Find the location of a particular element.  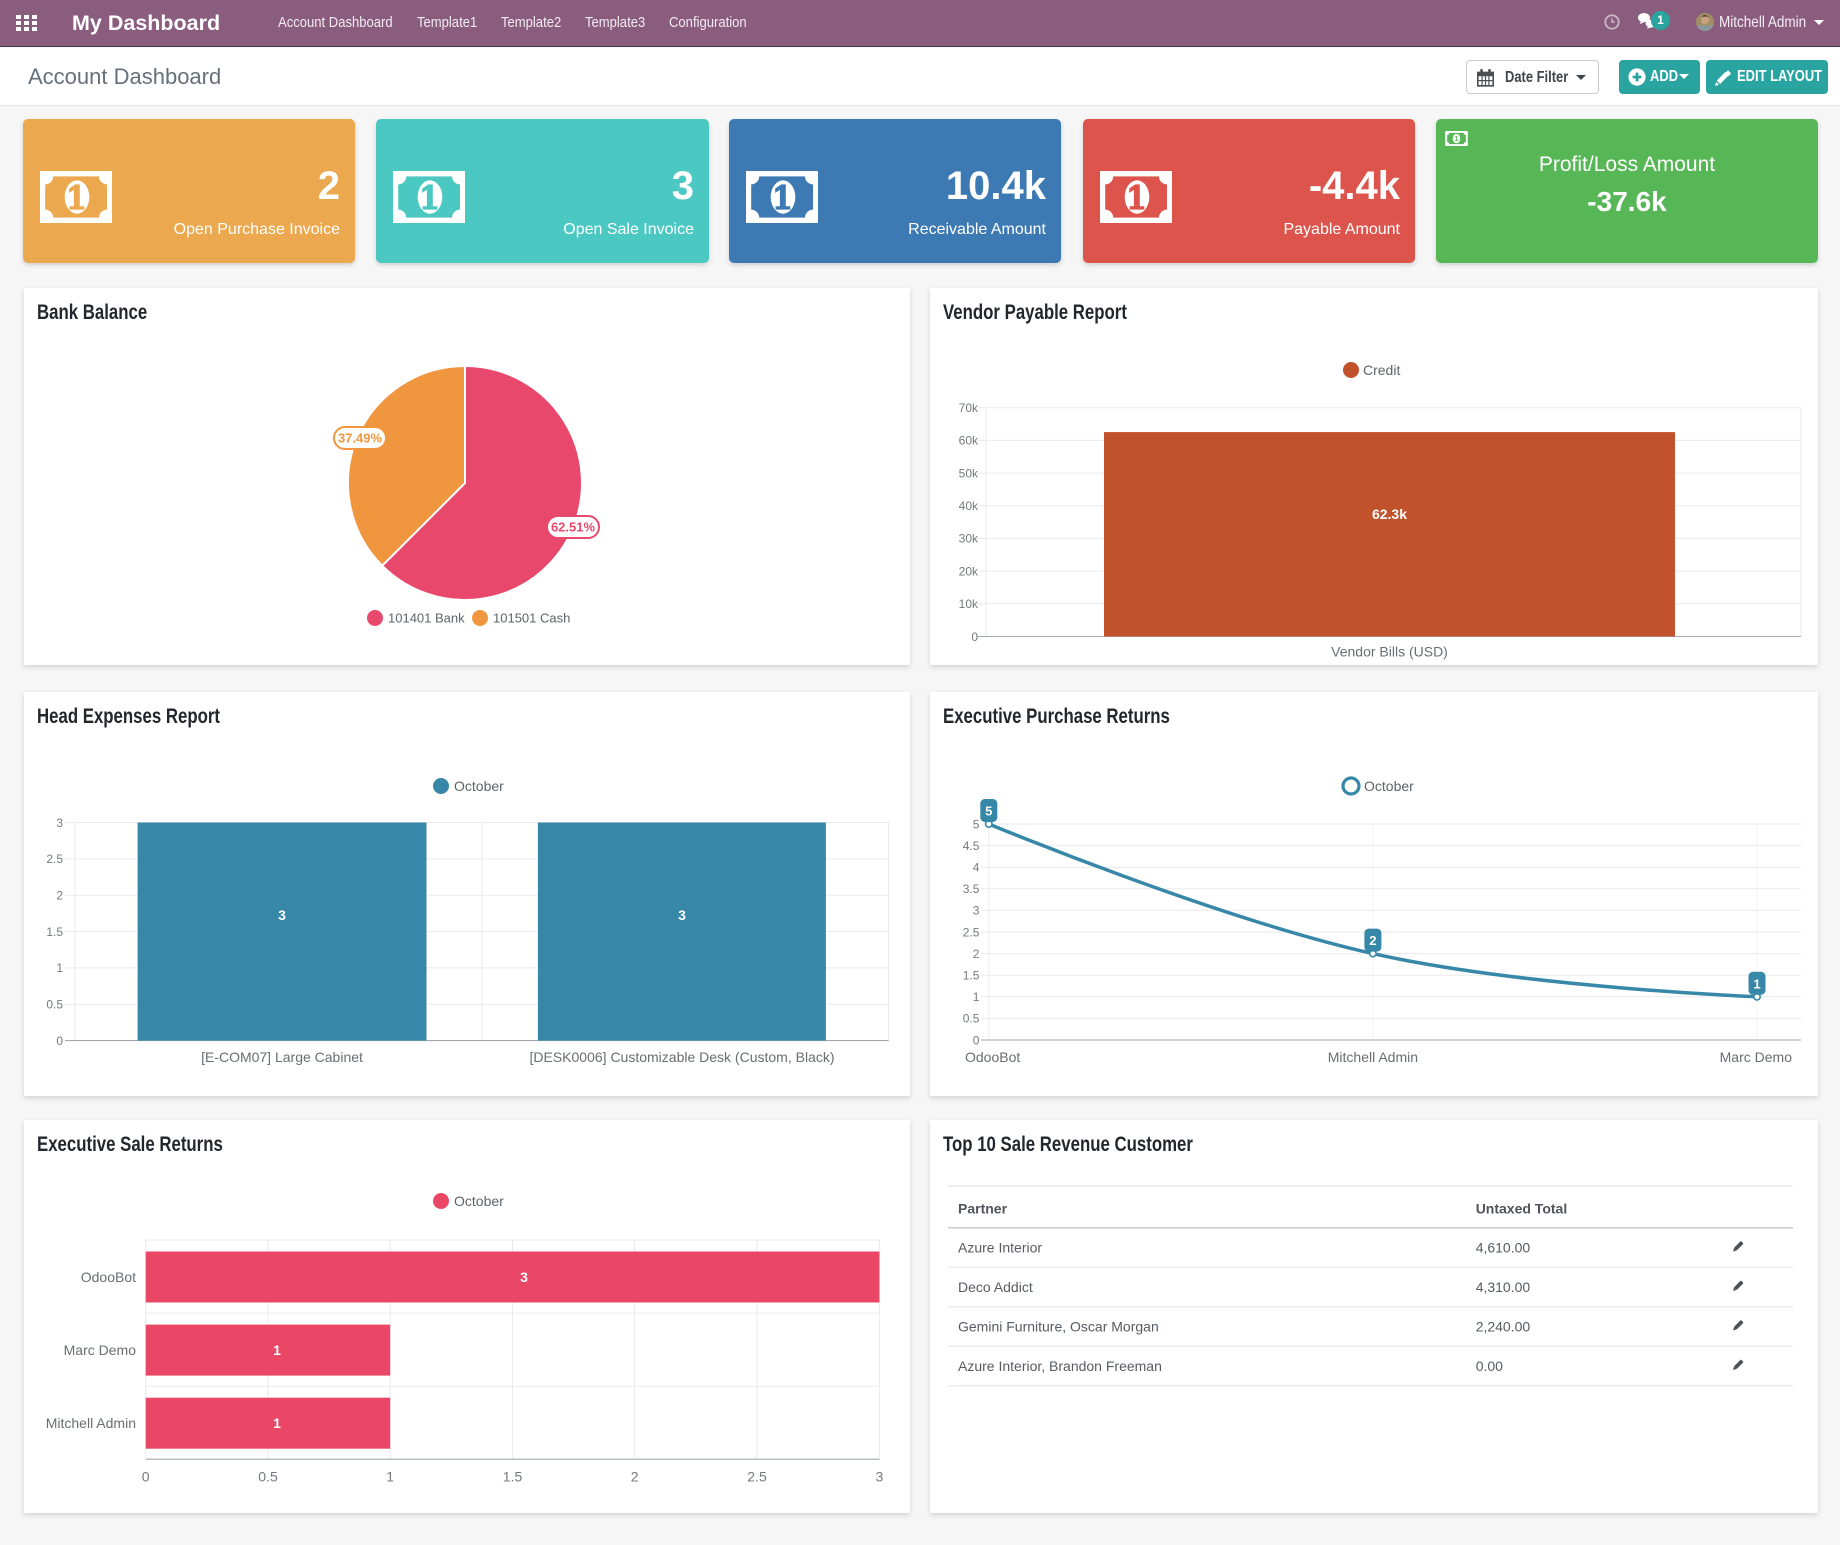

svg-text: 101501 Cash is located at coordinates (531, 618).